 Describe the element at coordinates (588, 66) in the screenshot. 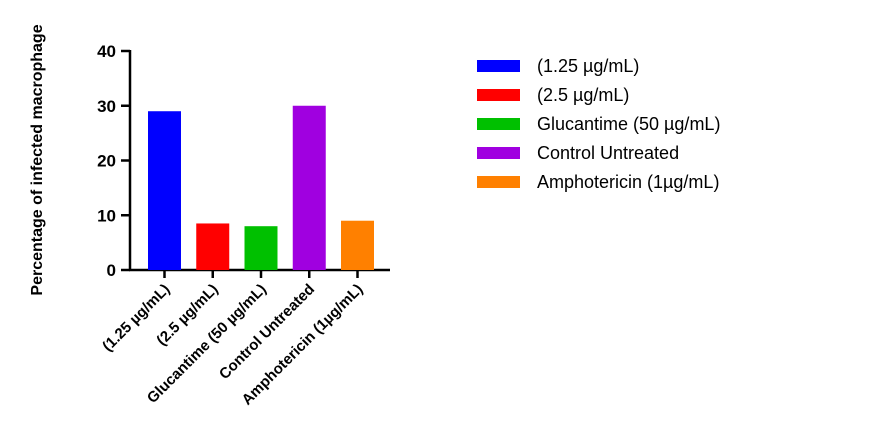

I see `legend-entry-label: (1.25 µg/mL)` at that location.